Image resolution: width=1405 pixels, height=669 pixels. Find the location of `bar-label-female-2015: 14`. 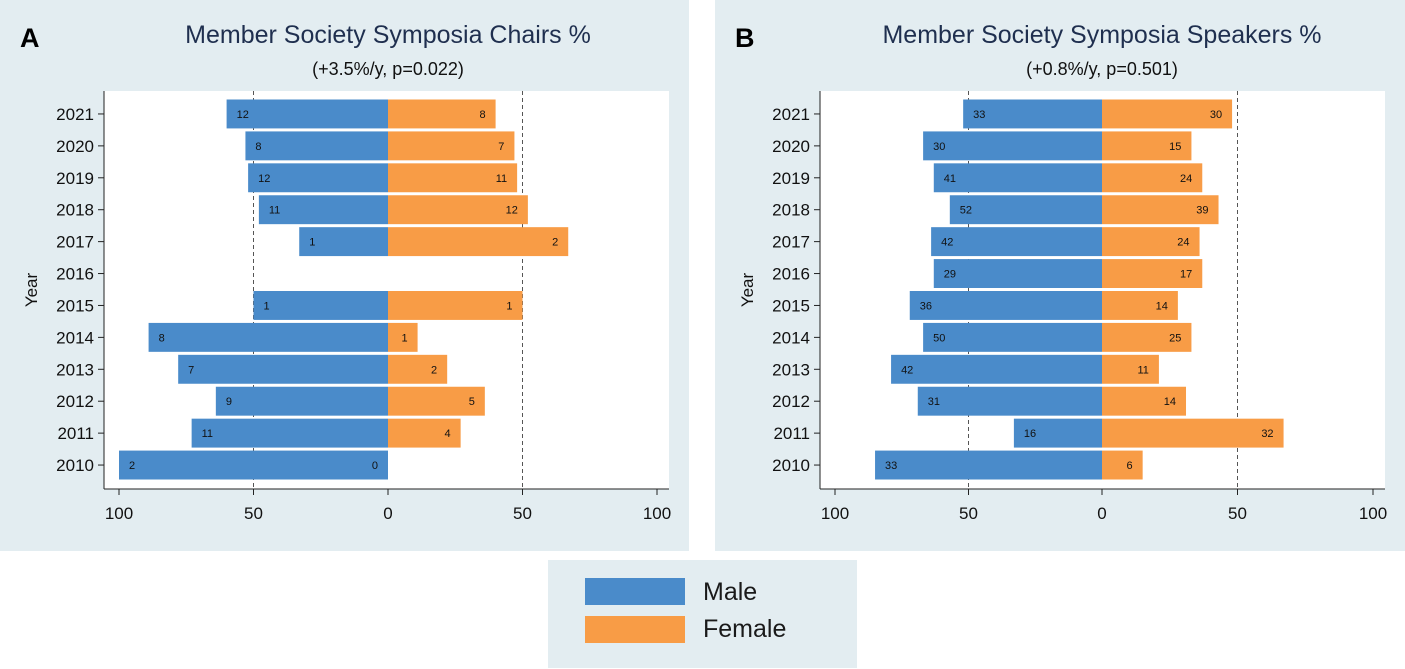

bar-label-female-2015: 14 is located at coordinates (1162, 306).